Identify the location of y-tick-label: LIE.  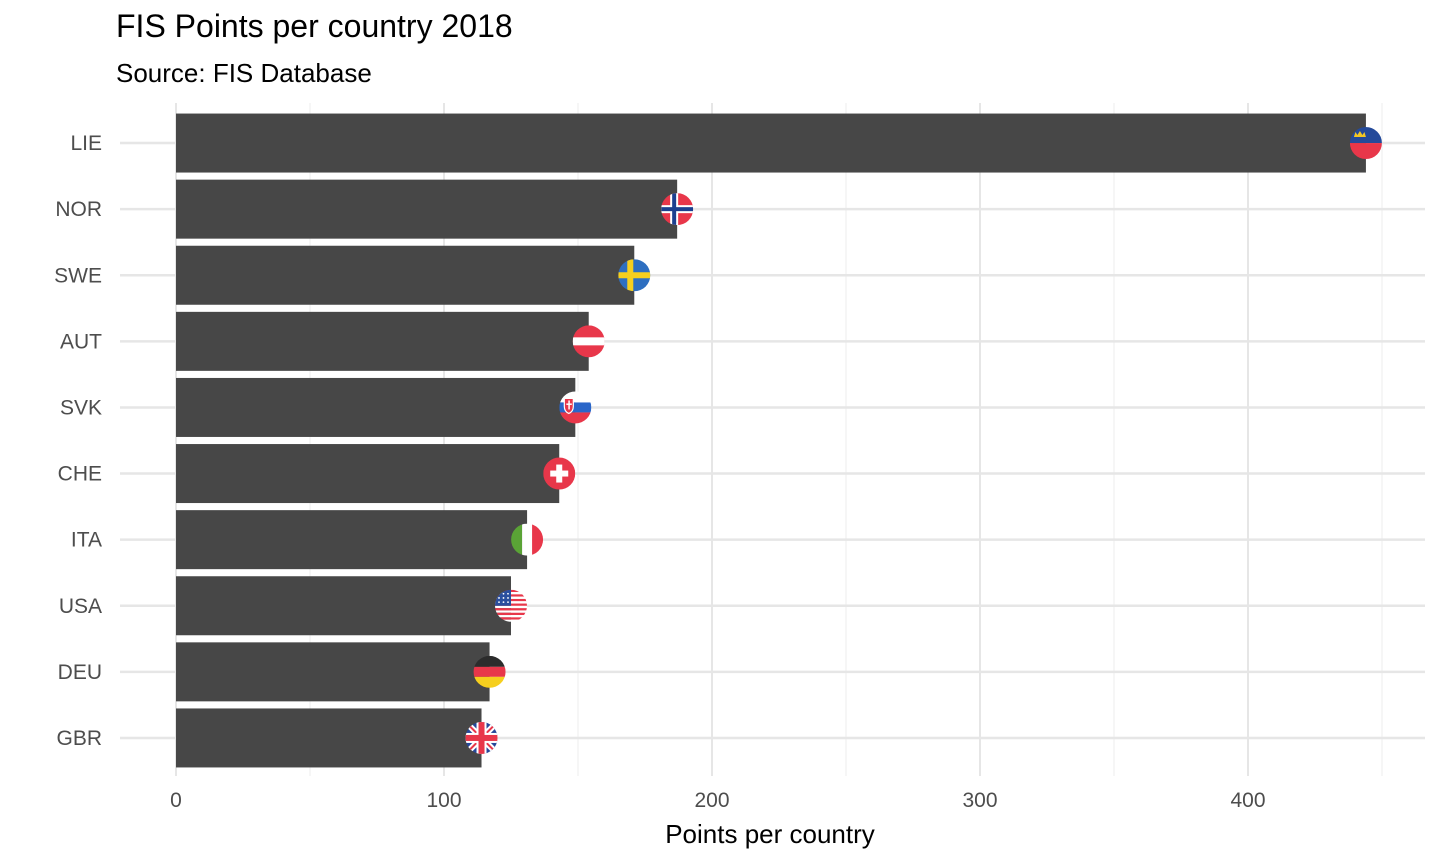
(86, 143).